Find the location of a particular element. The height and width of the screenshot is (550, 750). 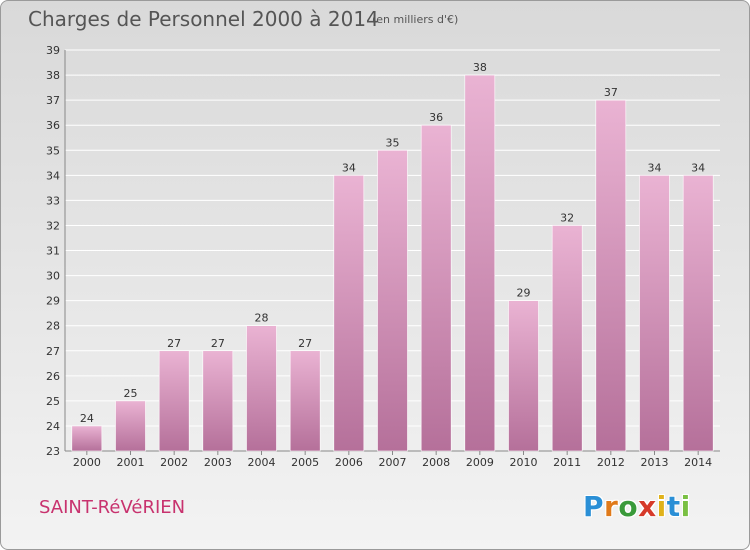

data-label: 37 is located at coordinates (611, 92).